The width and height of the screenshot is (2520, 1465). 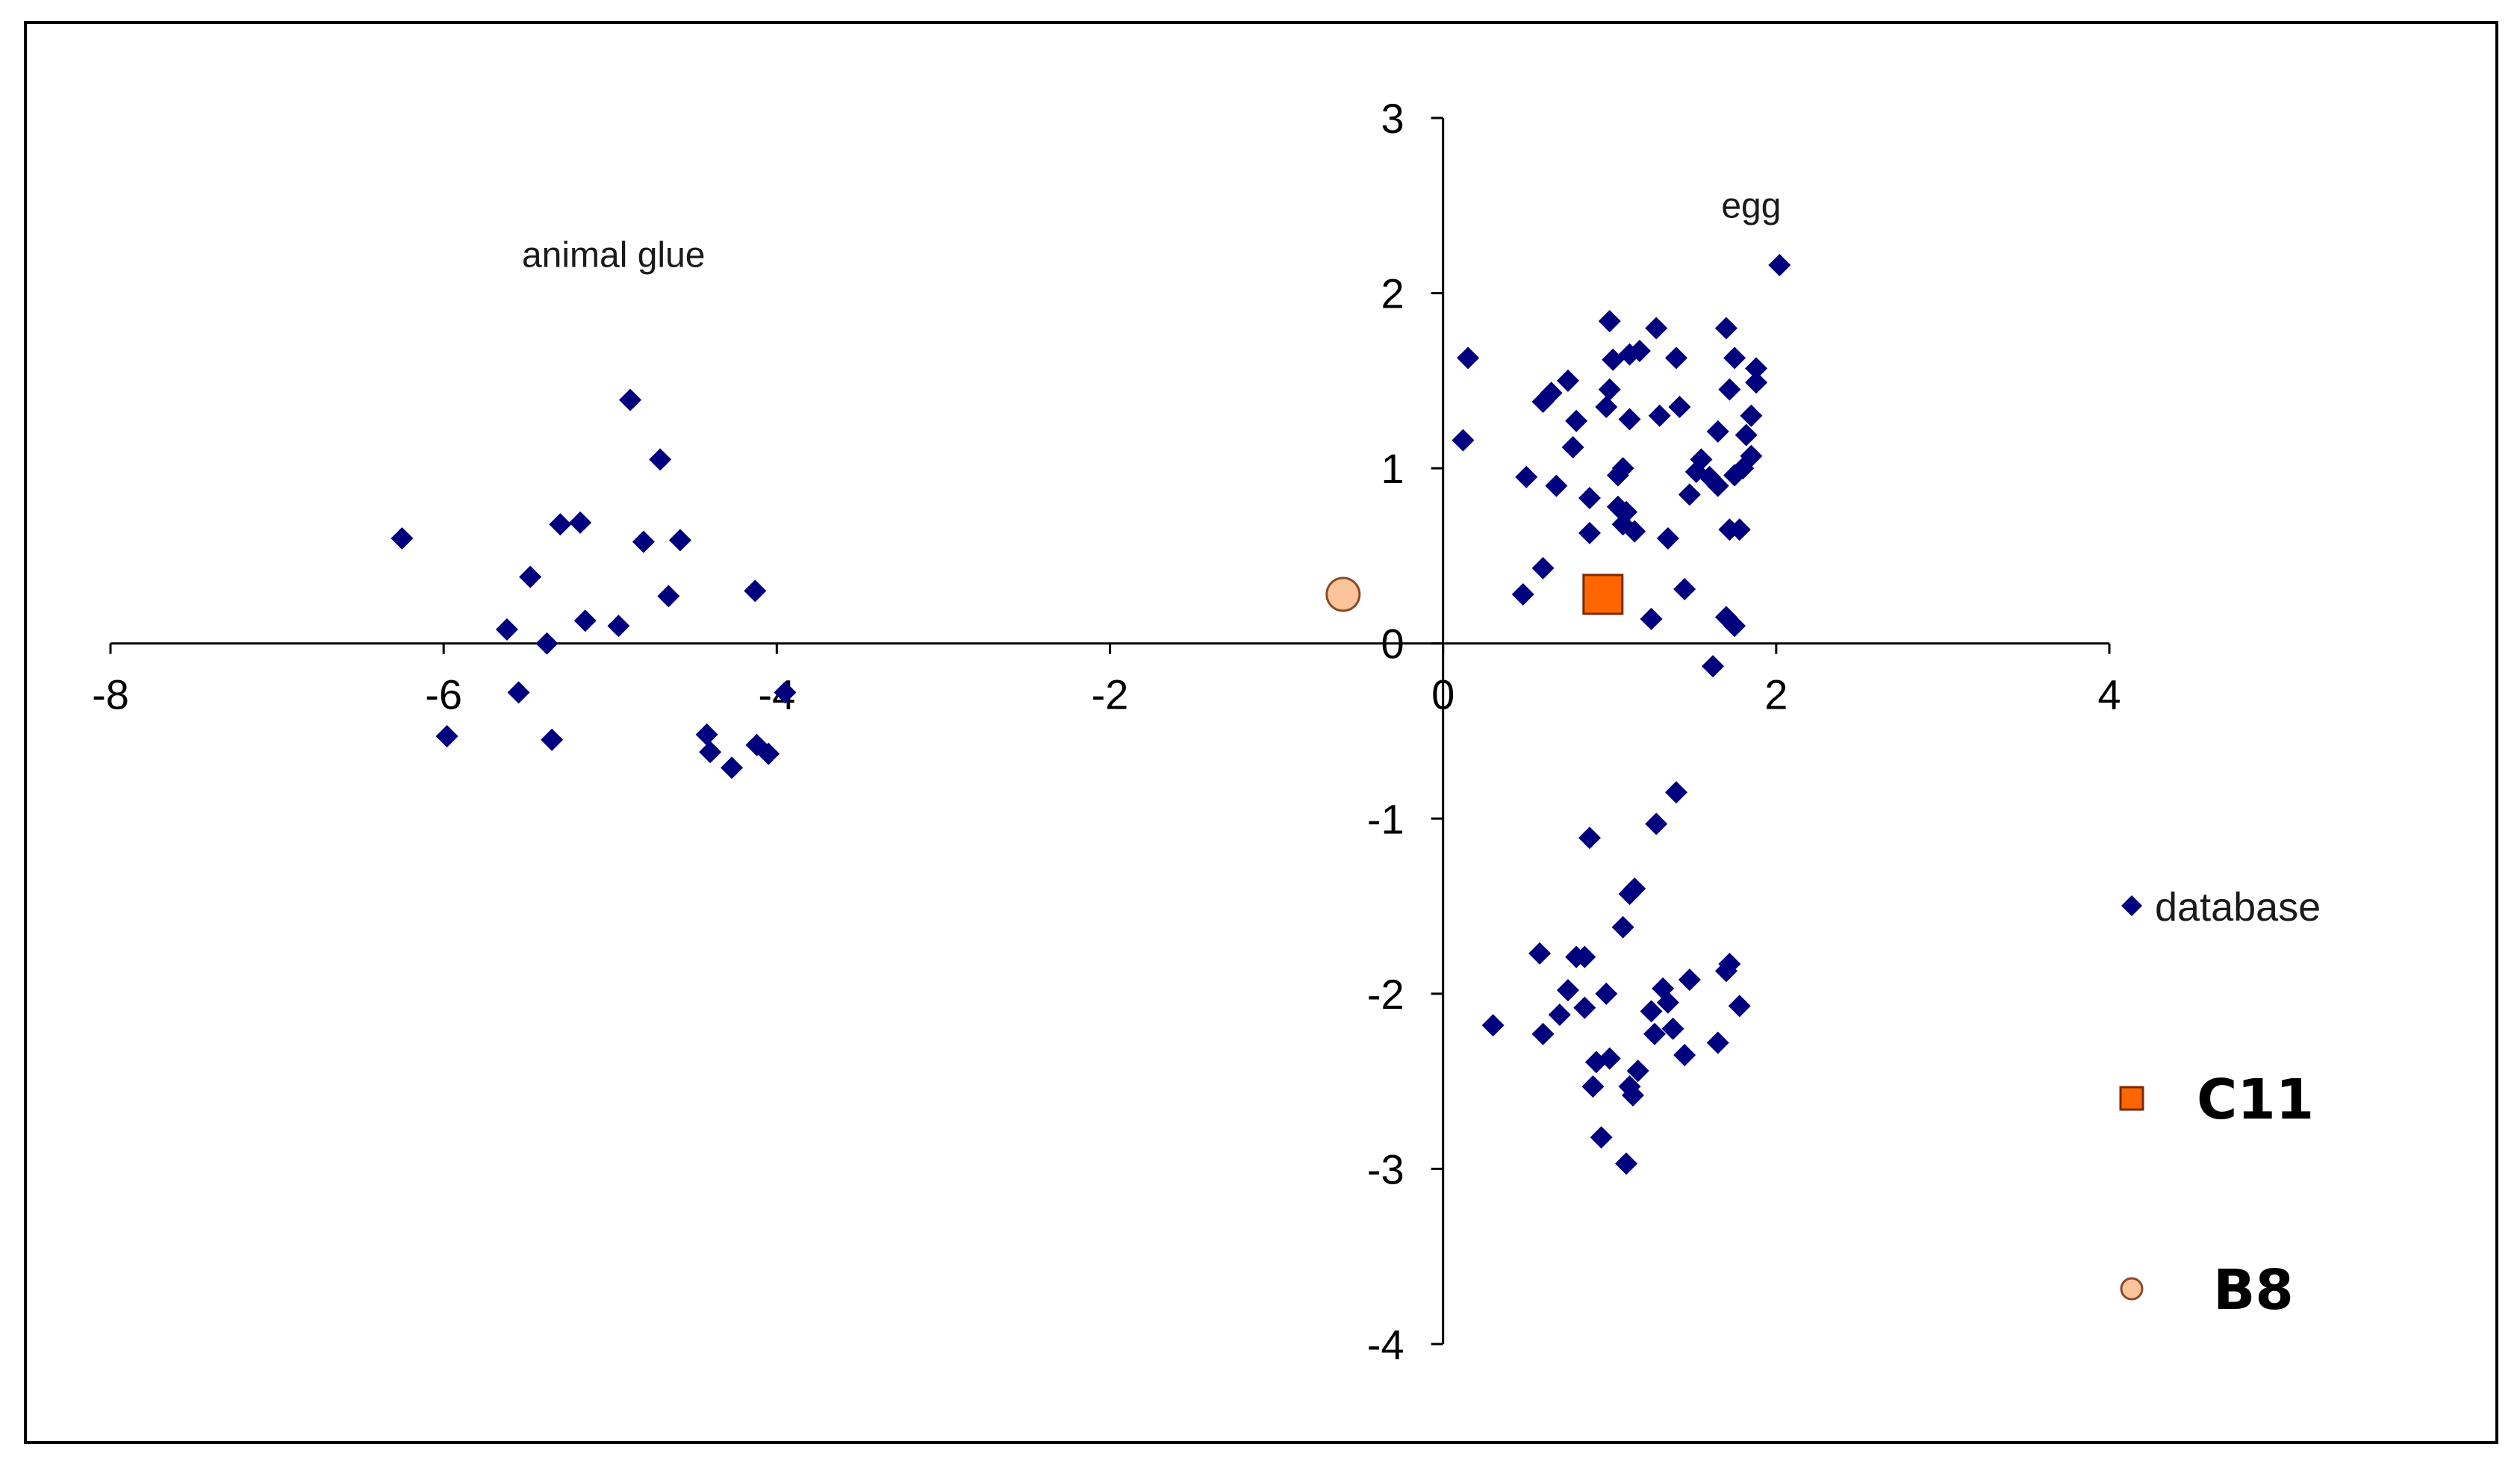 What do you see at coordinates (2253, 1290) in the screenshot?
I see `legend-label-b8: B8` at bounding box center [2253, 1290].